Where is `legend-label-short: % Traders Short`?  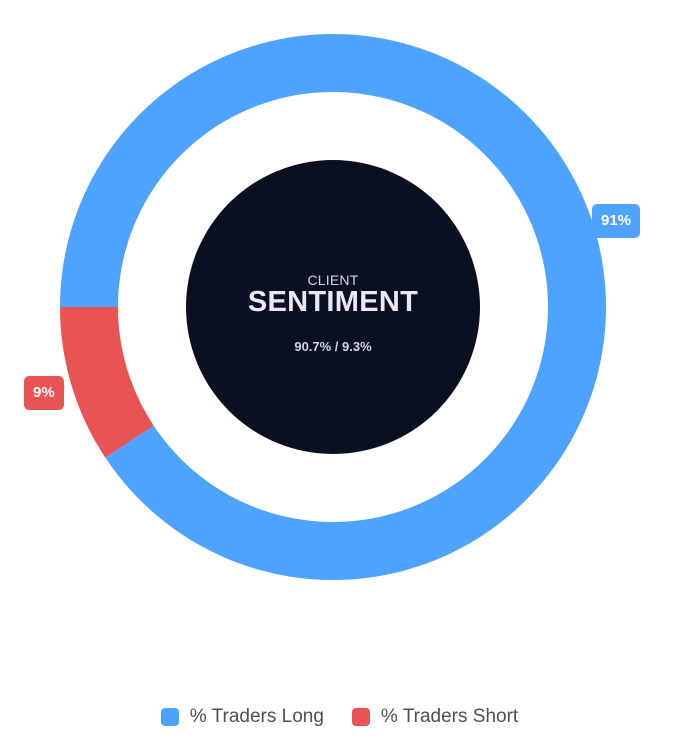 legend-label-short: % Traders Short is located at coordinates (449, 716).